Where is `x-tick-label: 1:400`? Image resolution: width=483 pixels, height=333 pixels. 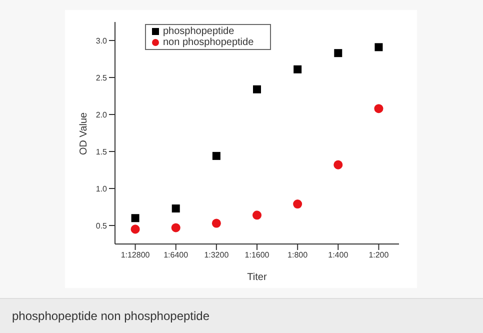 x-tick-label: 1:400 is located at coordinates (338, 255).